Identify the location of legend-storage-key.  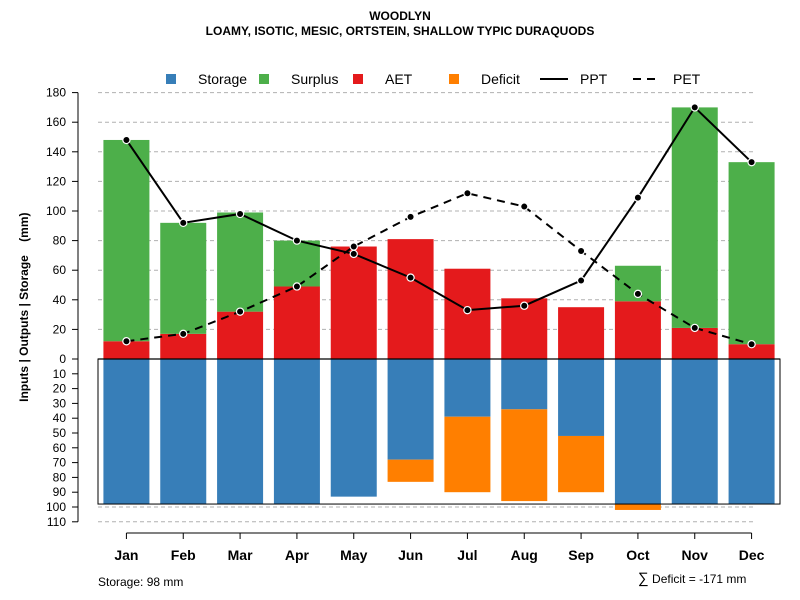
(171, 79).